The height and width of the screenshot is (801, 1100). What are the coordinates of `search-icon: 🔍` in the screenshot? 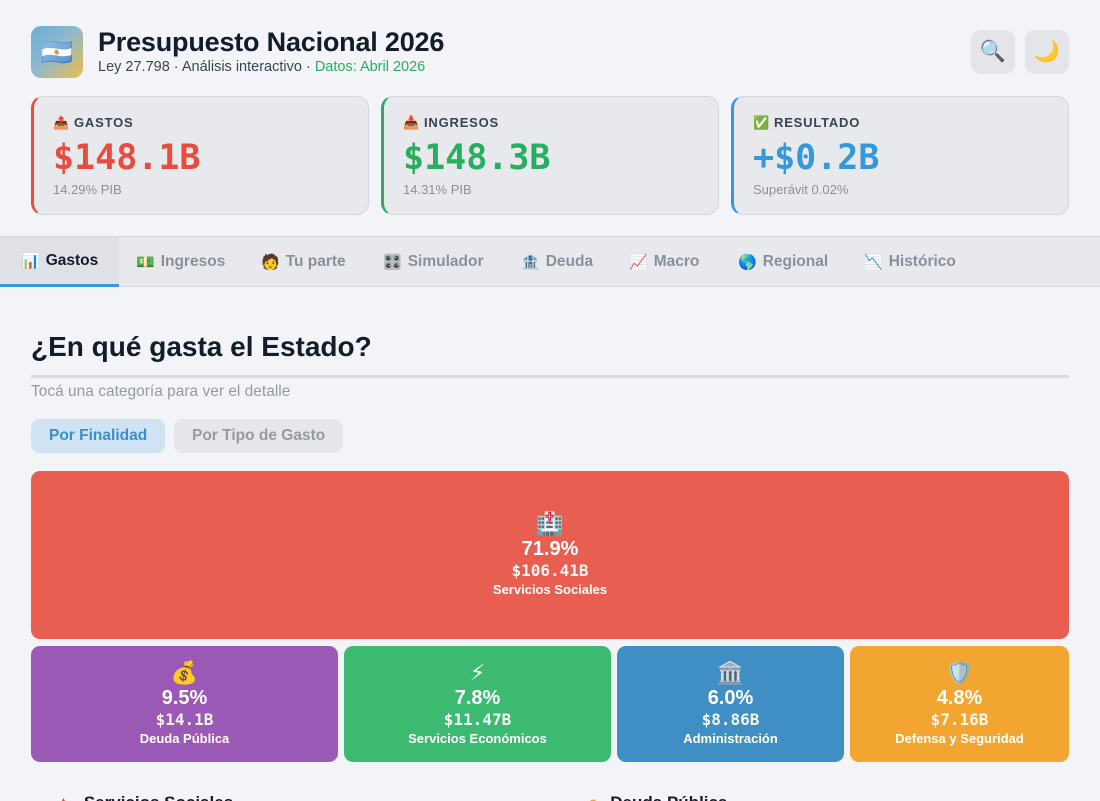 It's located at (993, 51).